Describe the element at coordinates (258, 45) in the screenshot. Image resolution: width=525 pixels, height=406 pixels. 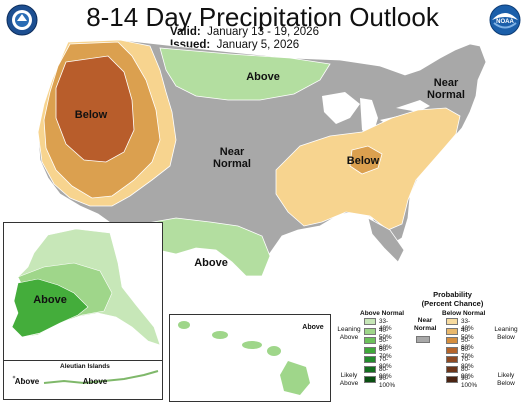
I see `issued-value: January 5, 2026` at that location.